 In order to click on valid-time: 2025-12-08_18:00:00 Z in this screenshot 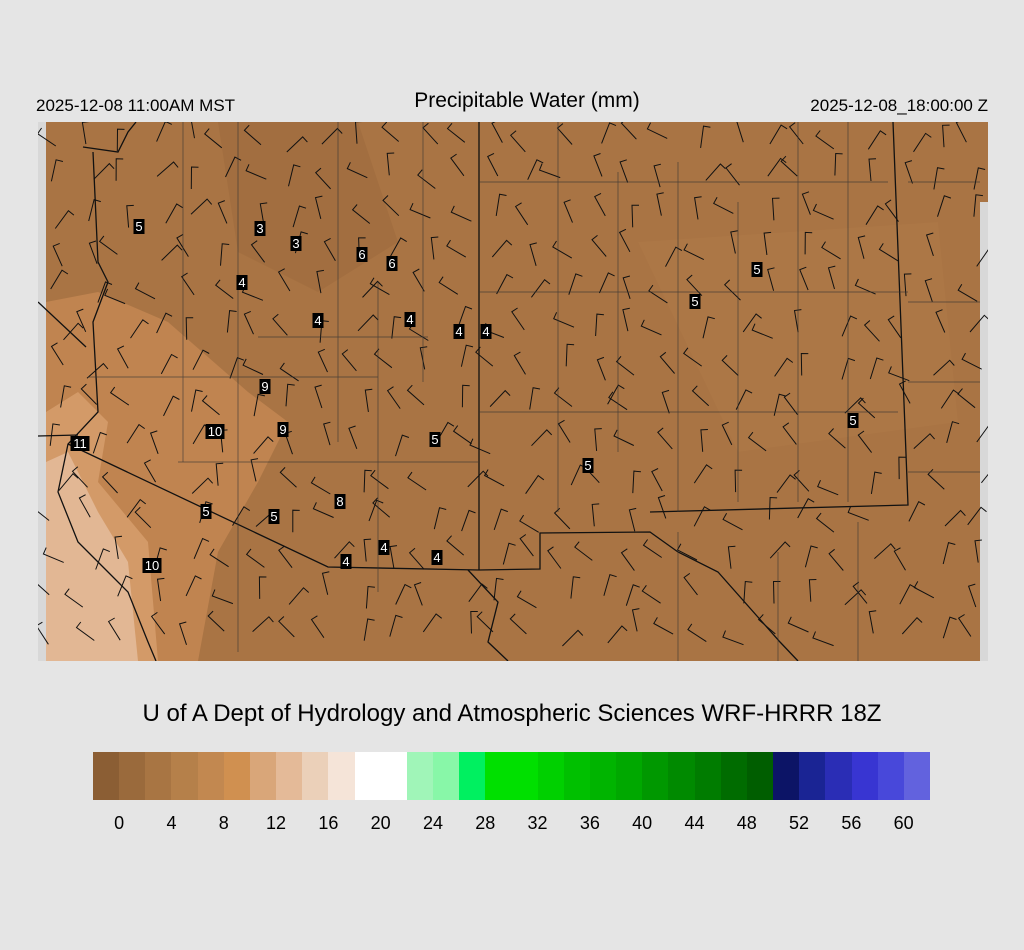, I will do `click(899, 105)`.